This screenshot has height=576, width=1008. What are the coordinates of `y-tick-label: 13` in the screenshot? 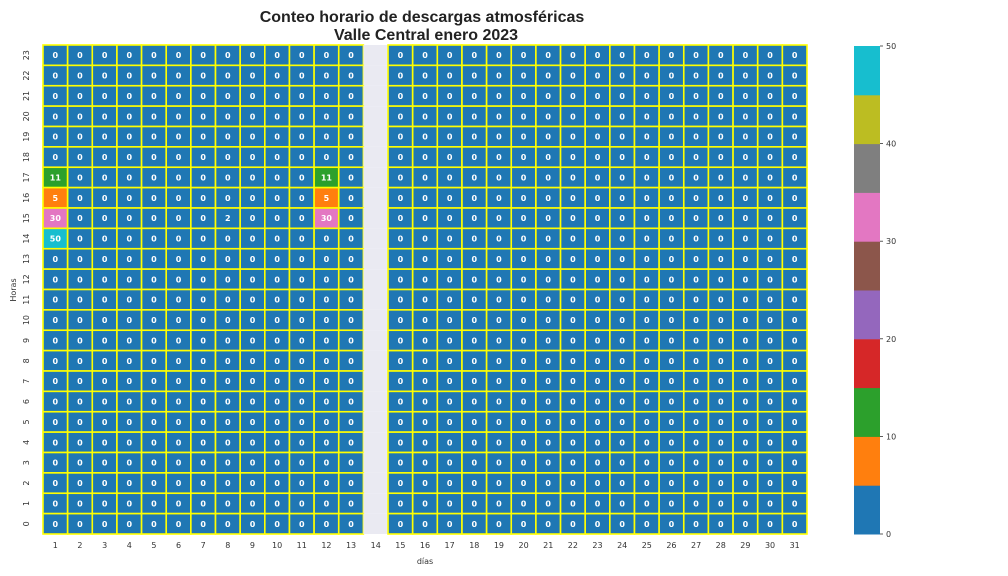 It's located at (26, 259).